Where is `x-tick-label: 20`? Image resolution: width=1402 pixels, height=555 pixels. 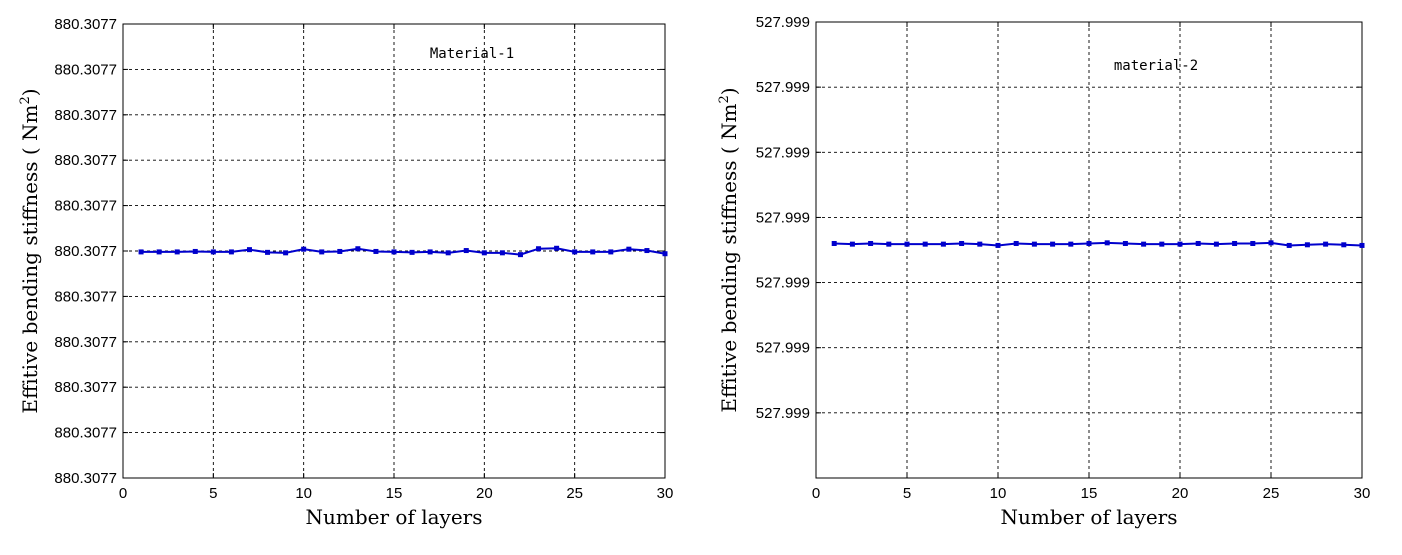 x-tick-label: 20 is located at coordinates (1180, 493).